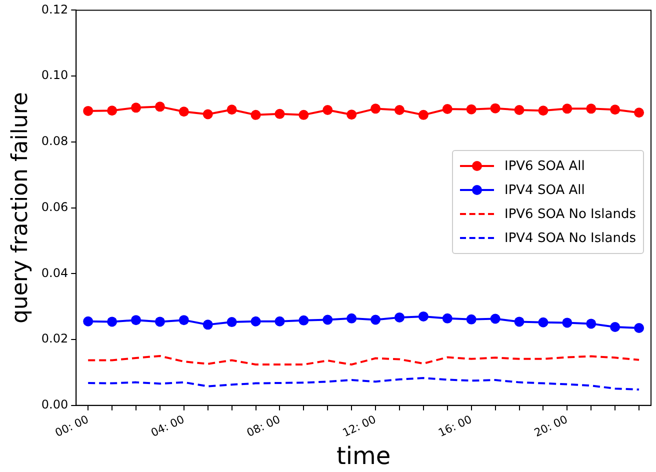 The width and height of the screenshot is (656, 472). I want to click on y-tick-label: 0.06, so click(54, 207).